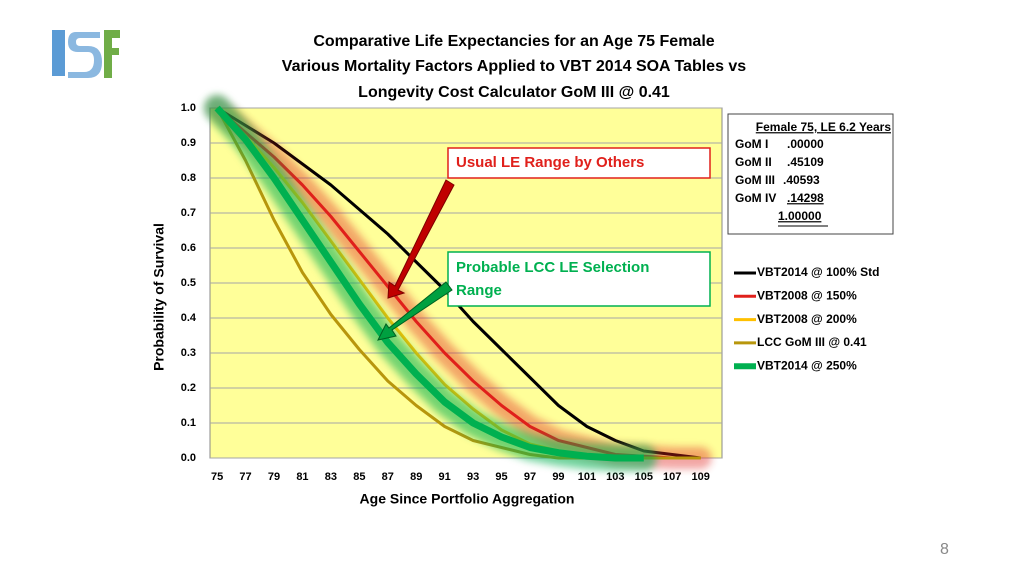 The height and width of the screenshot is (576, 1024). Describe the element at coordinates (188, 178) in the screenshot. I see `y-tick-label: 0.8` at that location.